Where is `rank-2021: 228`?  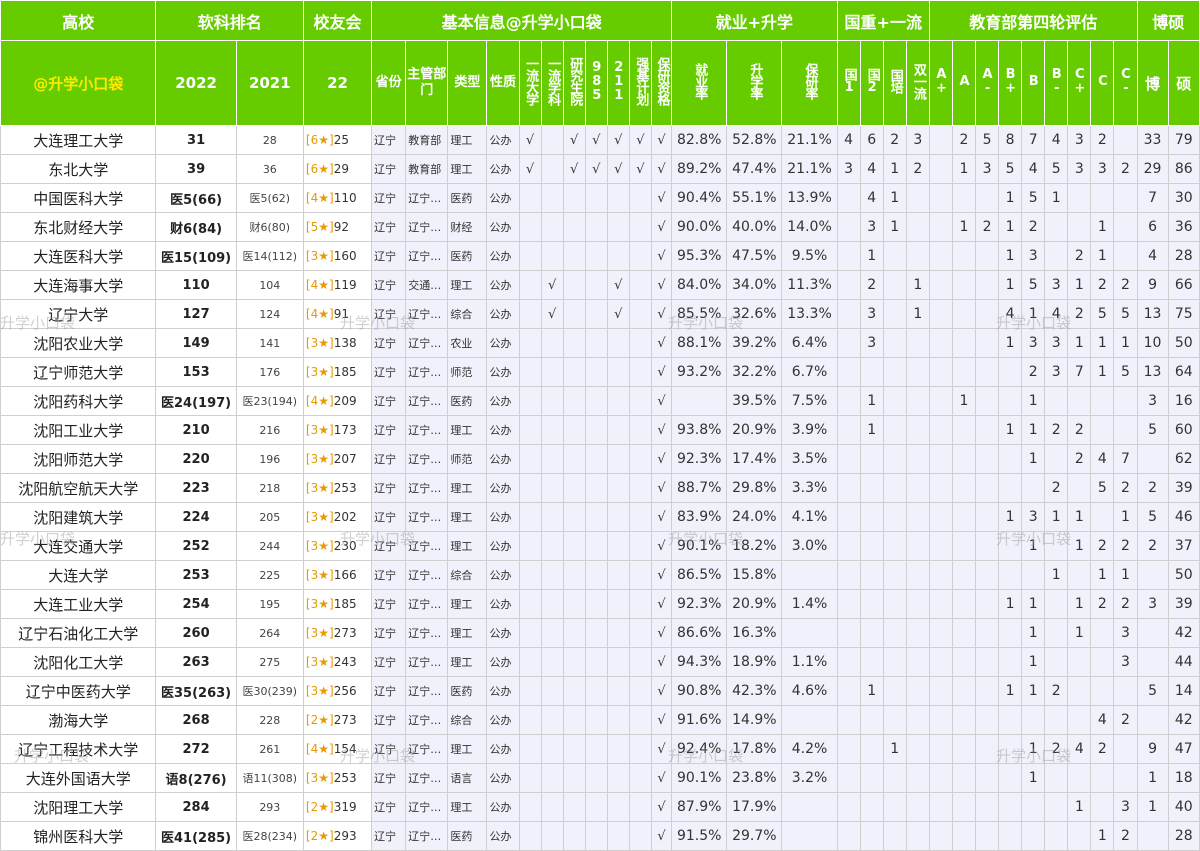 rank-2021: 228 is located at coordinates (269, 720).